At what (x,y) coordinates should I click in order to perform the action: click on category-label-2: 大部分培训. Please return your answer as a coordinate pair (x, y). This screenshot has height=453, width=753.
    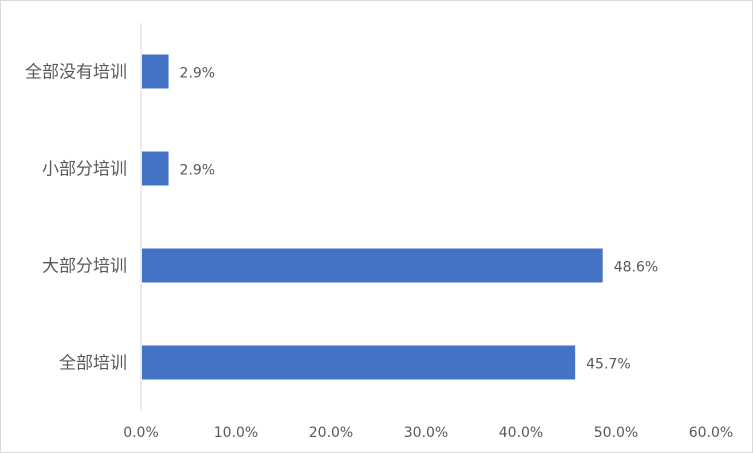
    Looking at the image, I should click on (84, 267).